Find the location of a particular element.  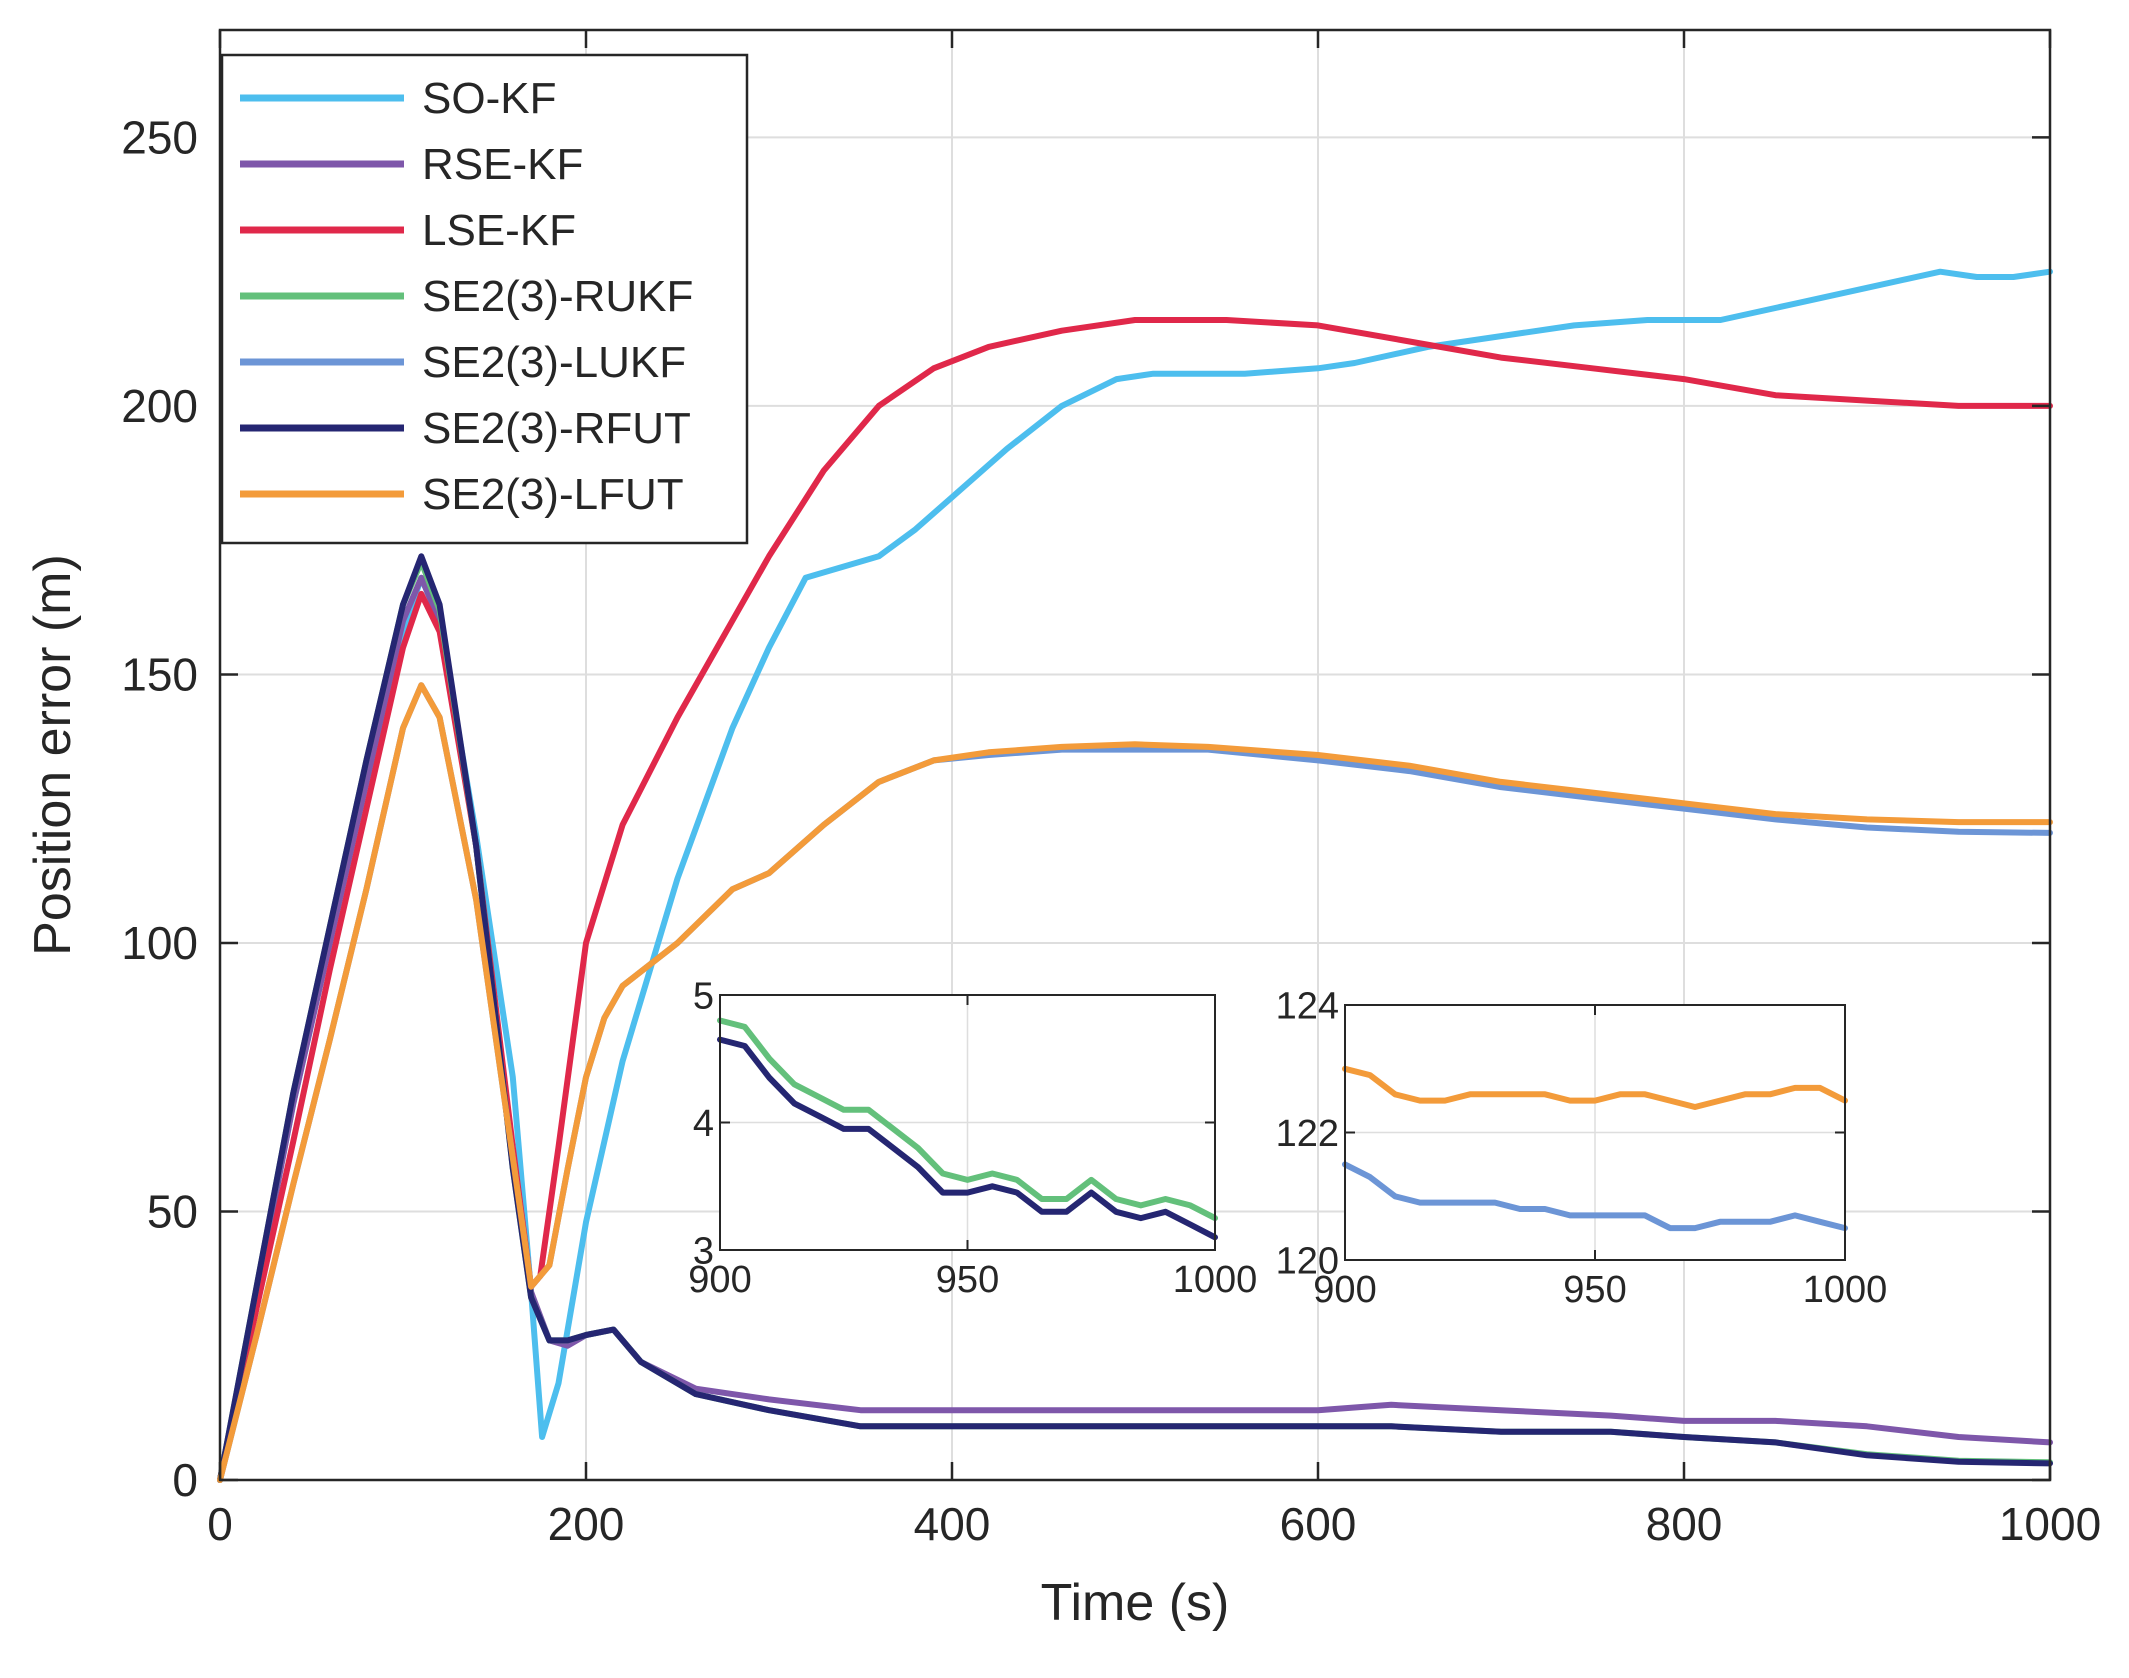

main-x-tick-label: 600 is located at coordinates (1318, 1524).